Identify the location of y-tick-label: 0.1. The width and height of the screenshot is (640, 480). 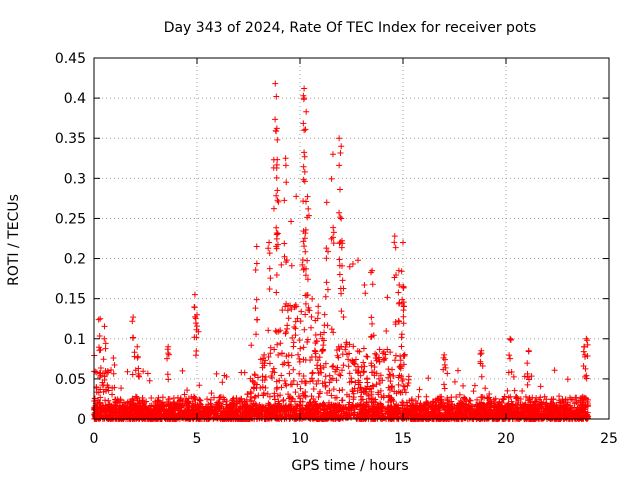
(75, 340).